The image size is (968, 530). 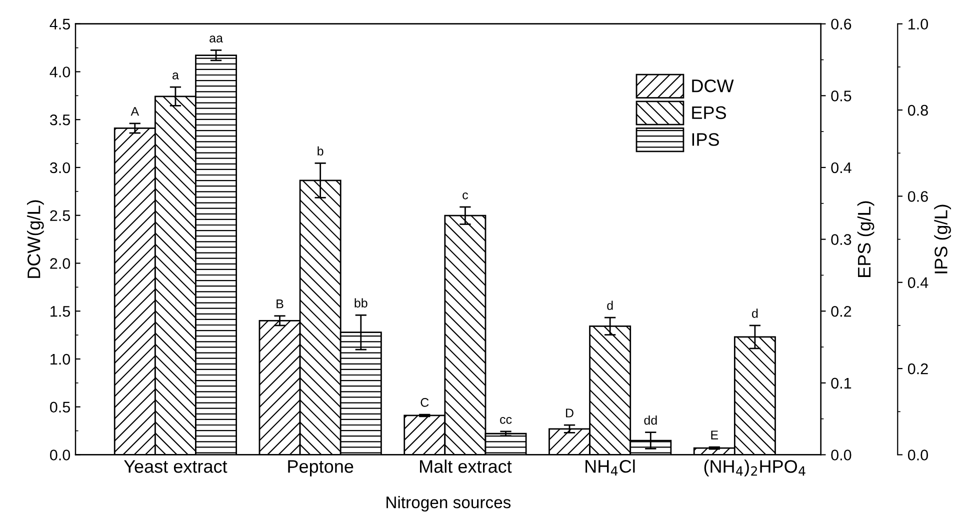 I want to click on y2-tick-label: 0.1, so click(x=841, y=383).